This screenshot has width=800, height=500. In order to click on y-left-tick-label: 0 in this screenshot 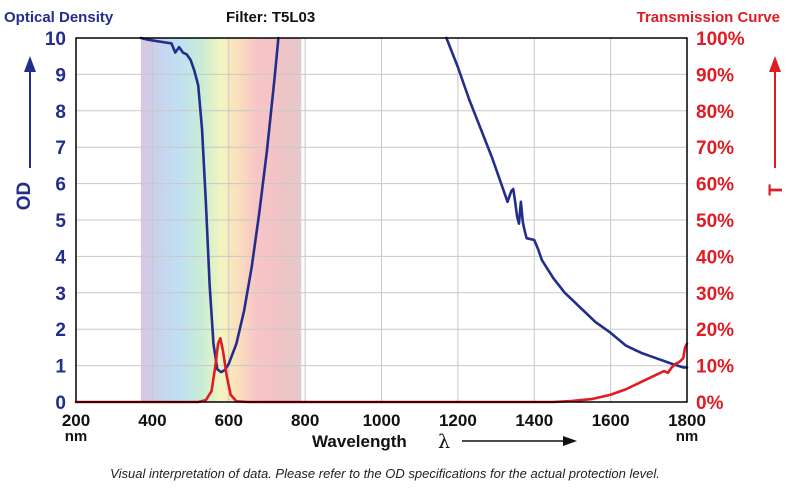, I will do `click(60, 403)`.